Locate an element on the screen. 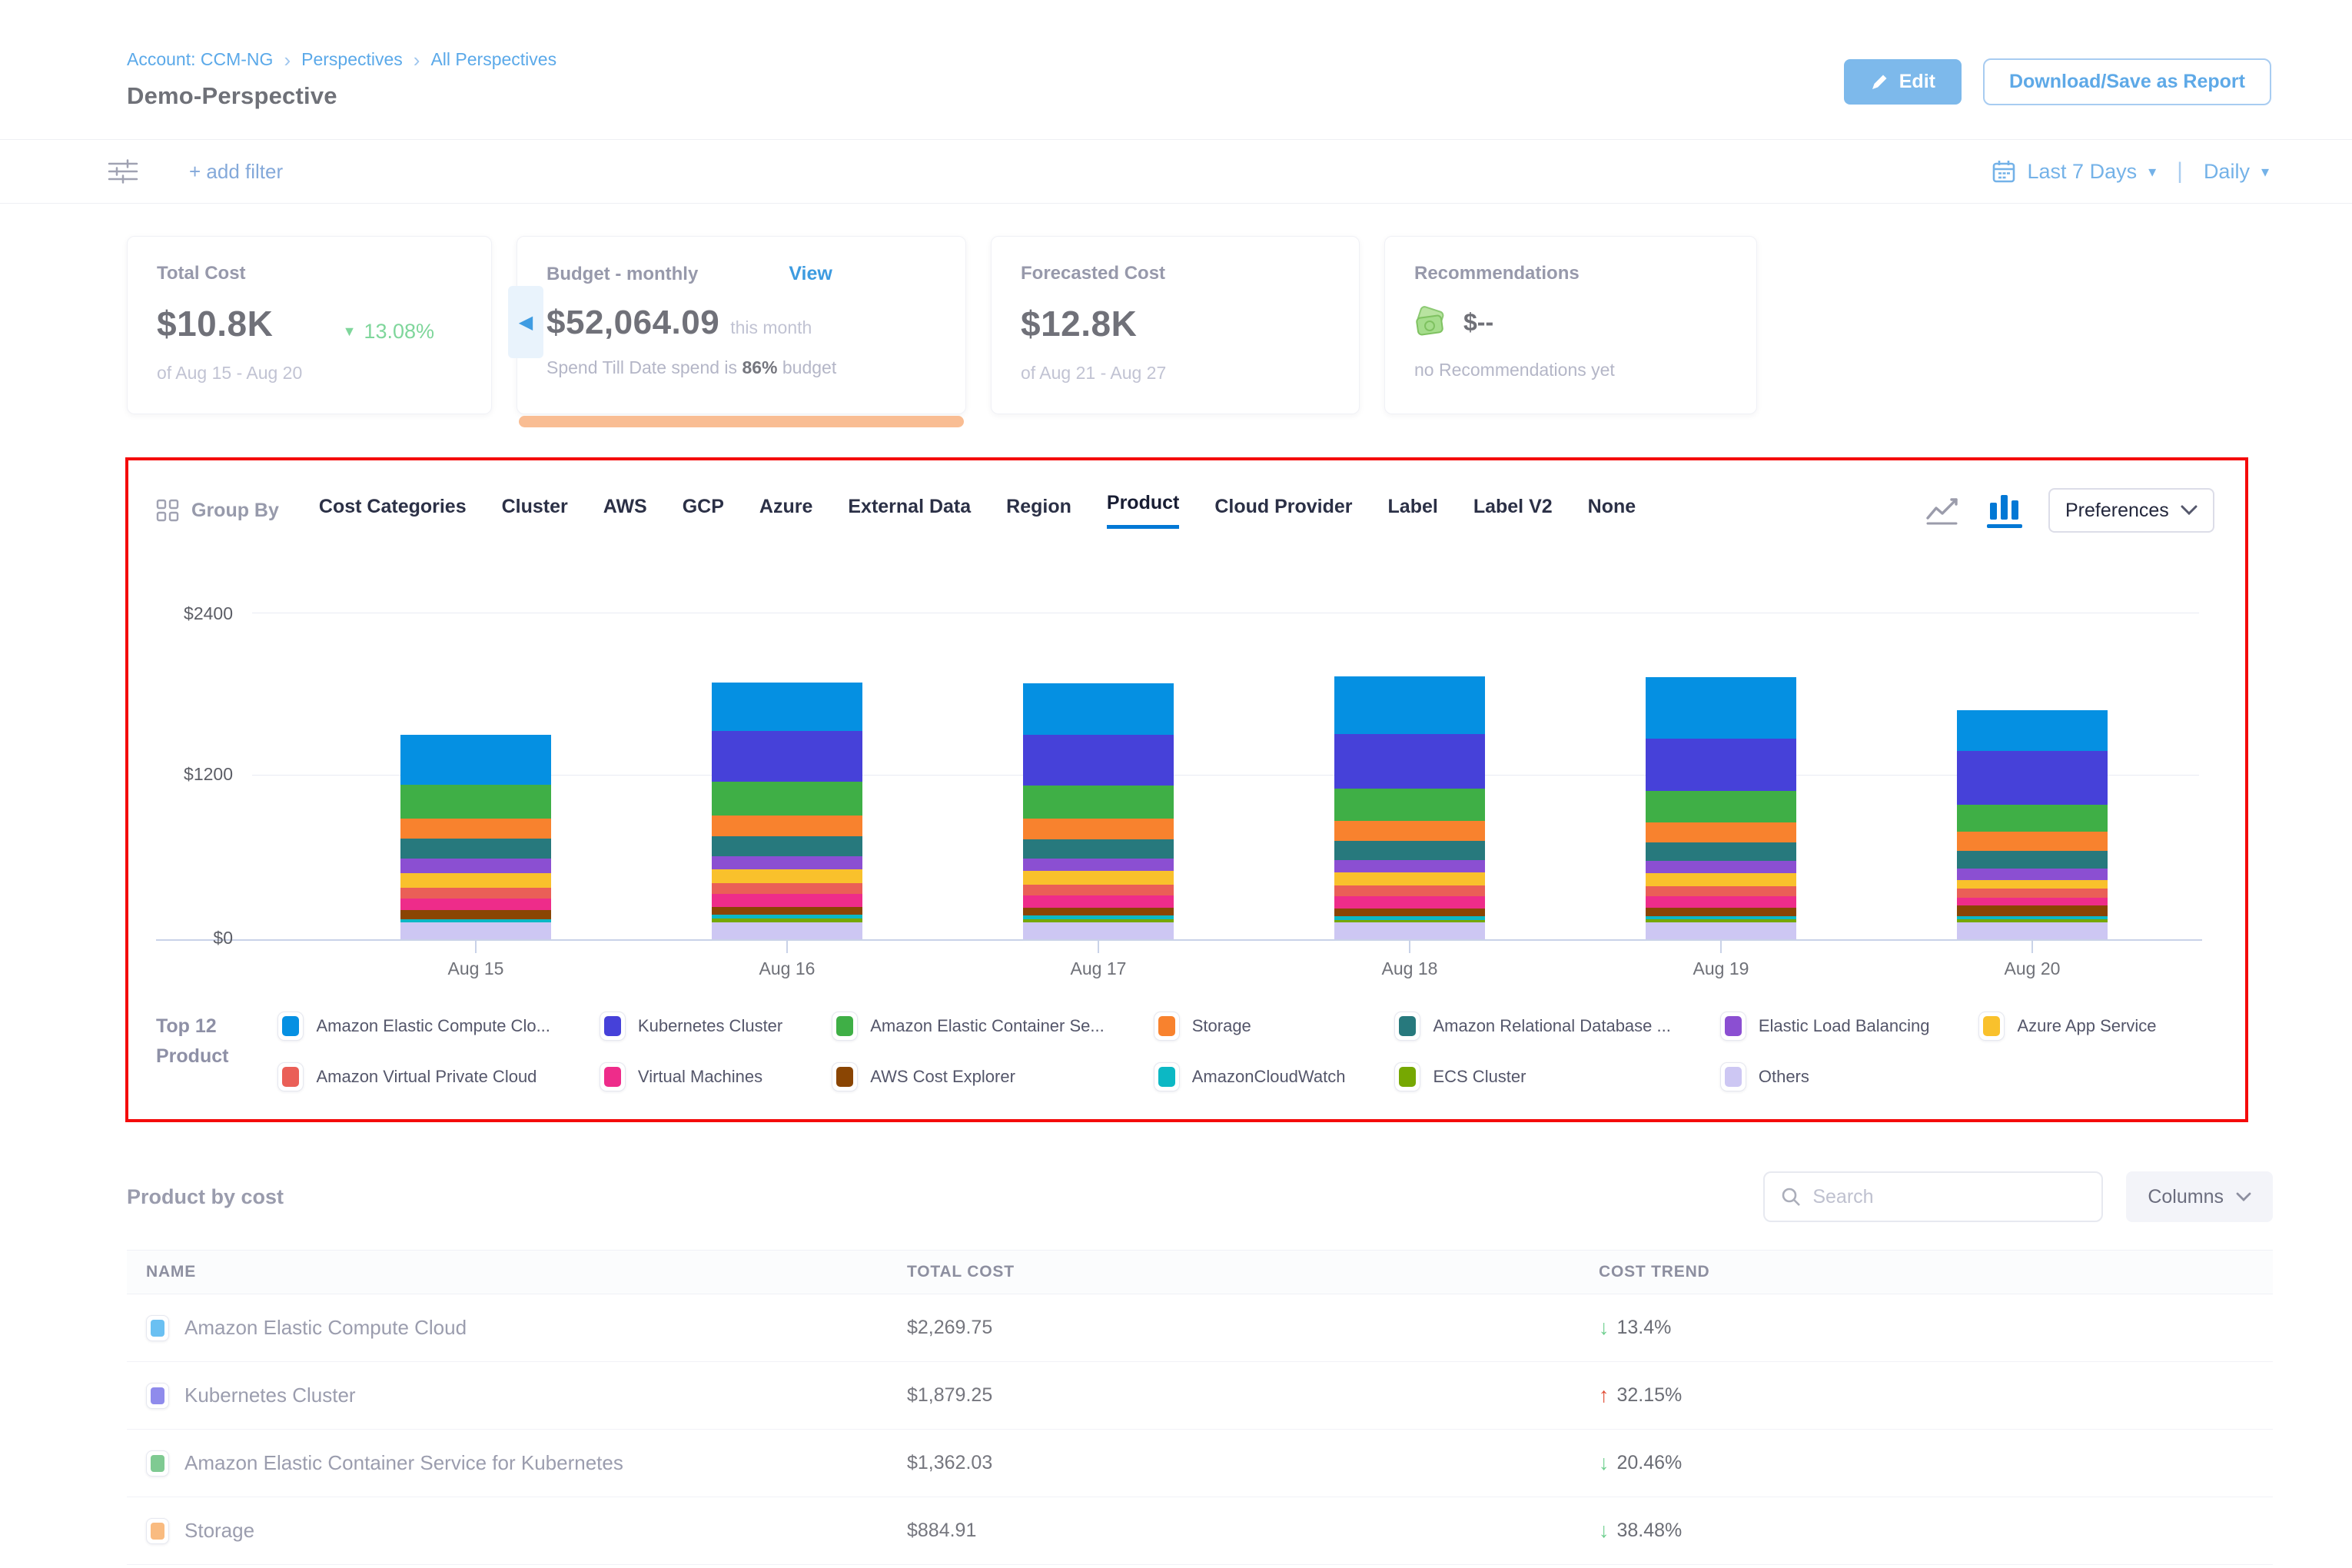 Image resolution: width=2352 pixels, height=1568 pixels. chevron-left-icon: ◀ is located at coordinates (525, 322).